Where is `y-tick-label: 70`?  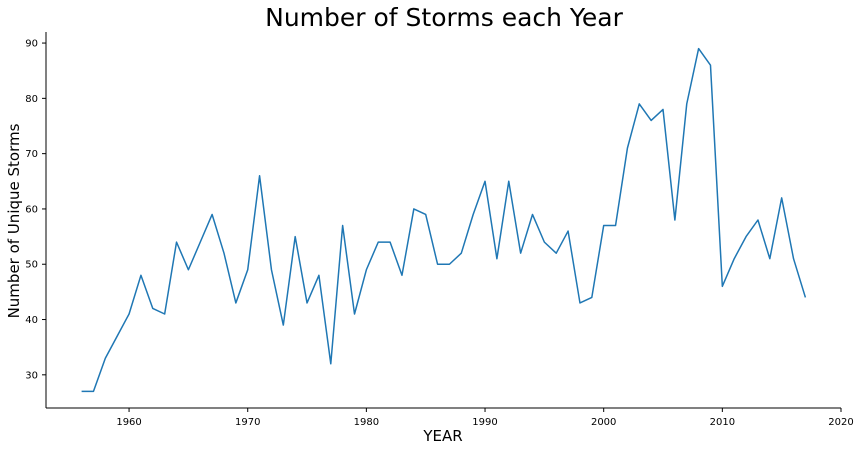 y-tick-label: 70 is located at coordinates (31, 154).